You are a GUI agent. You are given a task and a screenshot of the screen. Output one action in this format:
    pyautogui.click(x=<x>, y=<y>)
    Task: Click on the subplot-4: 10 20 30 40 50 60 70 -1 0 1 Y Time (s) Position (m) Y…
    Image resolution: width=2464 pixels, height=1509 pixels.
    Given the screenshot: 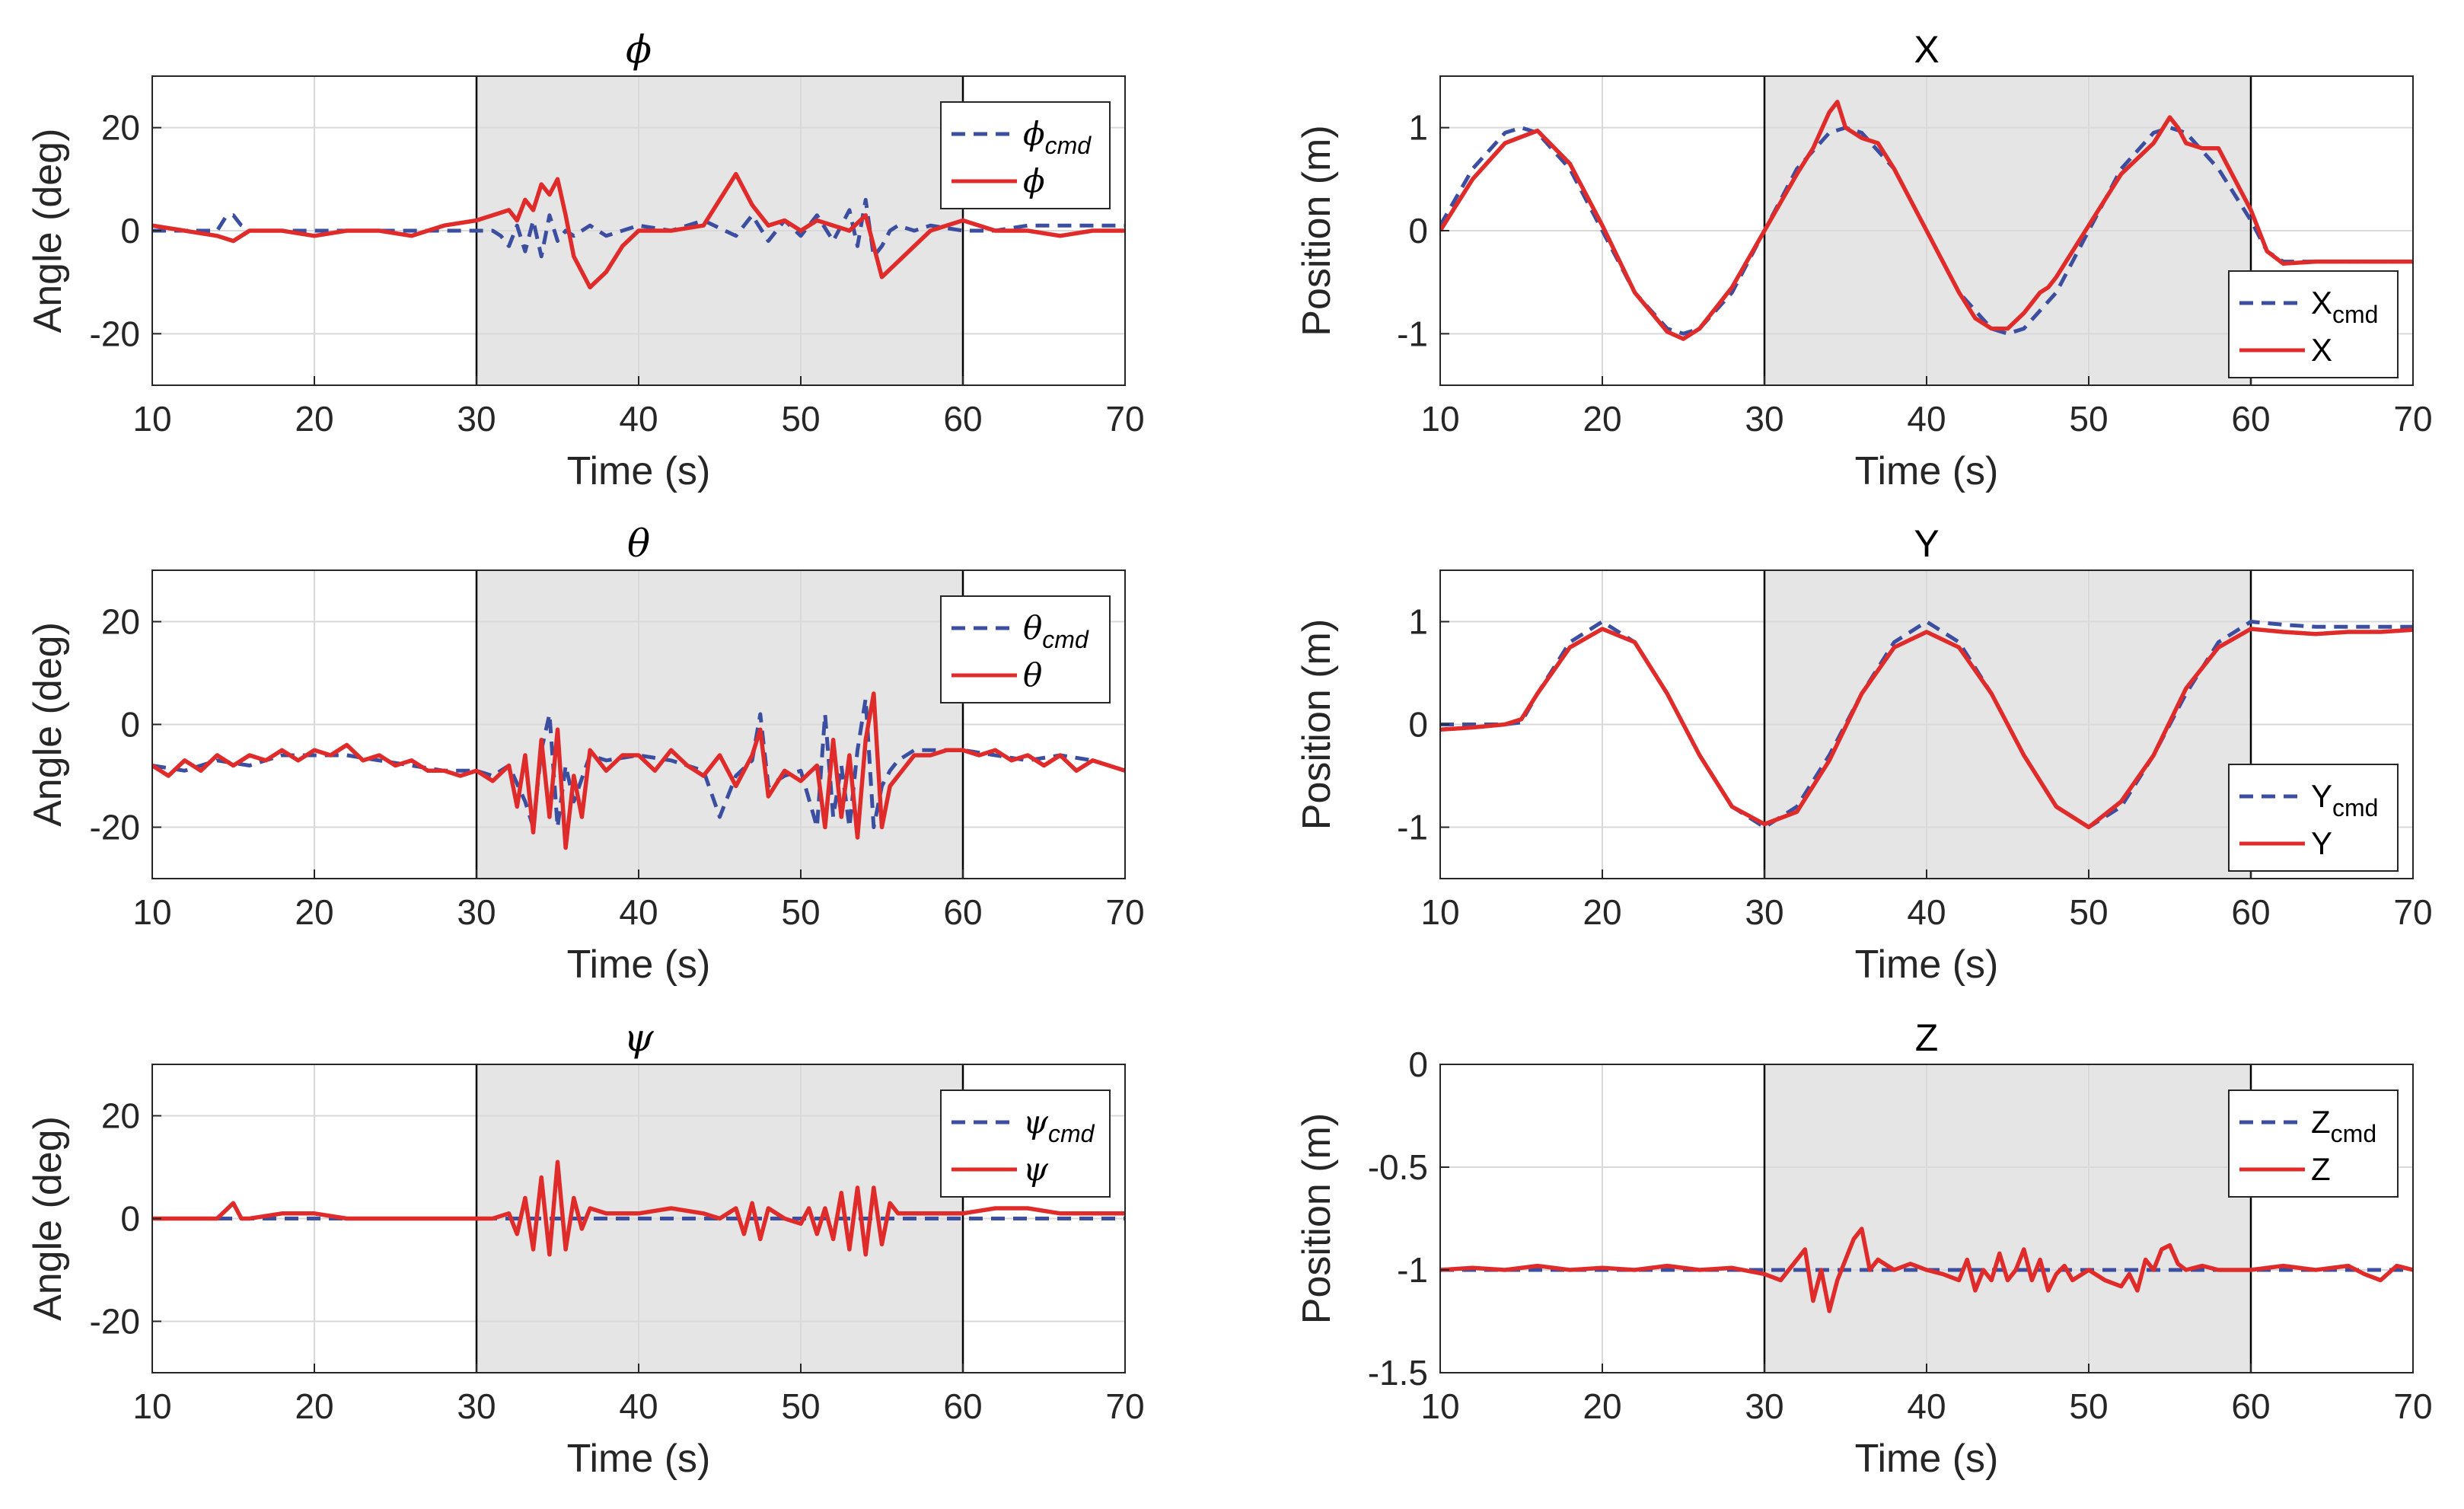 What is the action you would take?
    pyautogui.click(x=1864, y=754)
    